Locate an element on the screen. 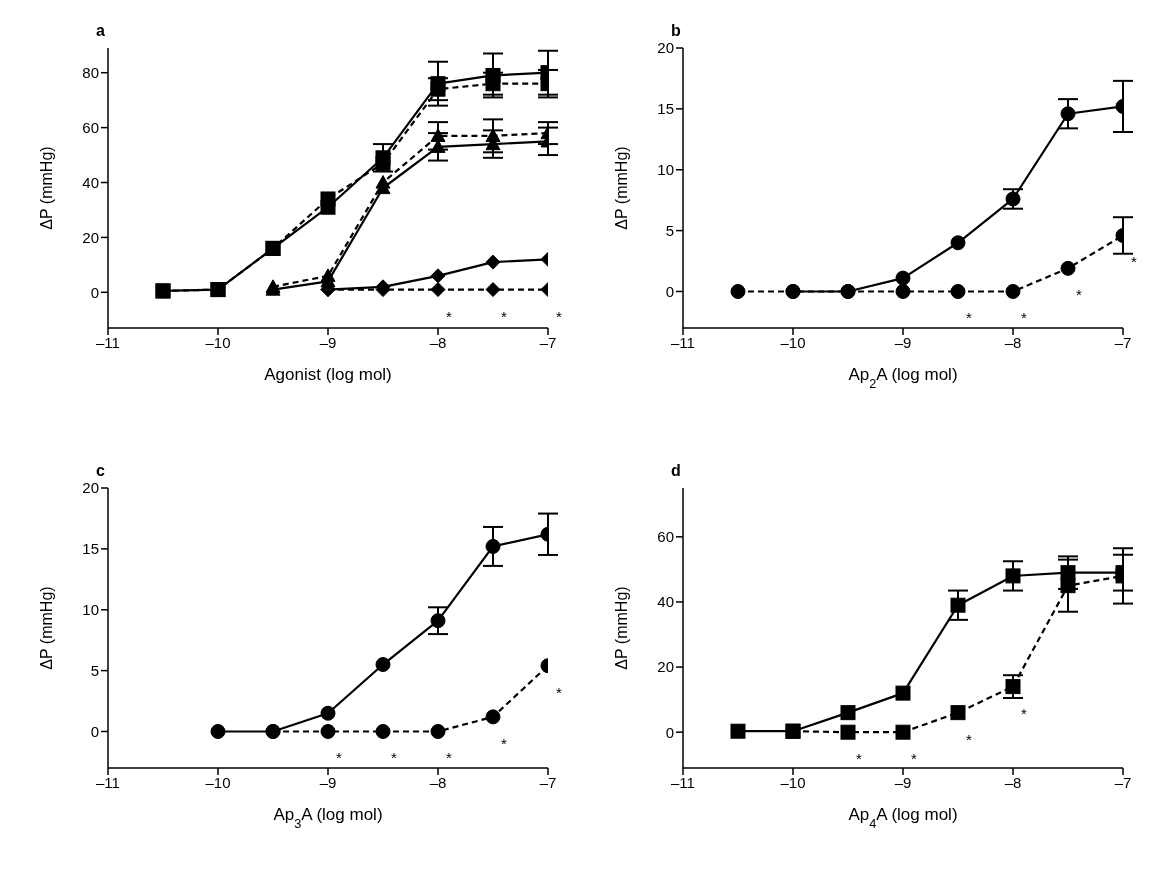 The height and width of the screenshot is (892, 1170). chart-title: c is located at coordinates (100, 471).